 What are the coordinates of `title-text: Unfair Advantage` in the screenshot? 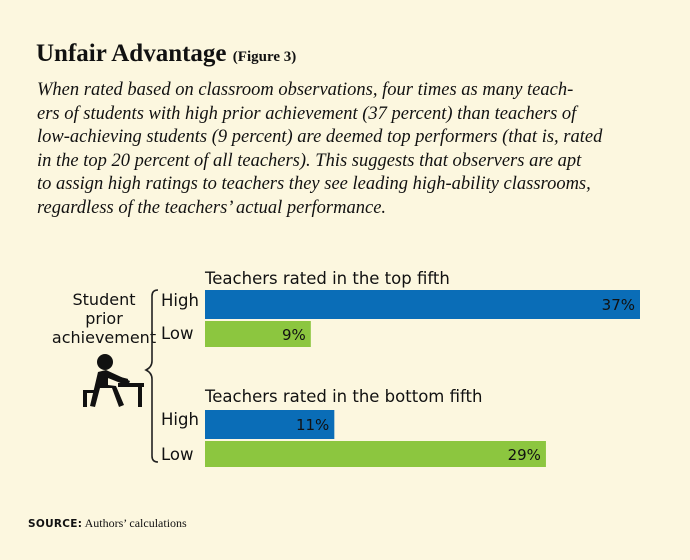 It's located at (131, 53).